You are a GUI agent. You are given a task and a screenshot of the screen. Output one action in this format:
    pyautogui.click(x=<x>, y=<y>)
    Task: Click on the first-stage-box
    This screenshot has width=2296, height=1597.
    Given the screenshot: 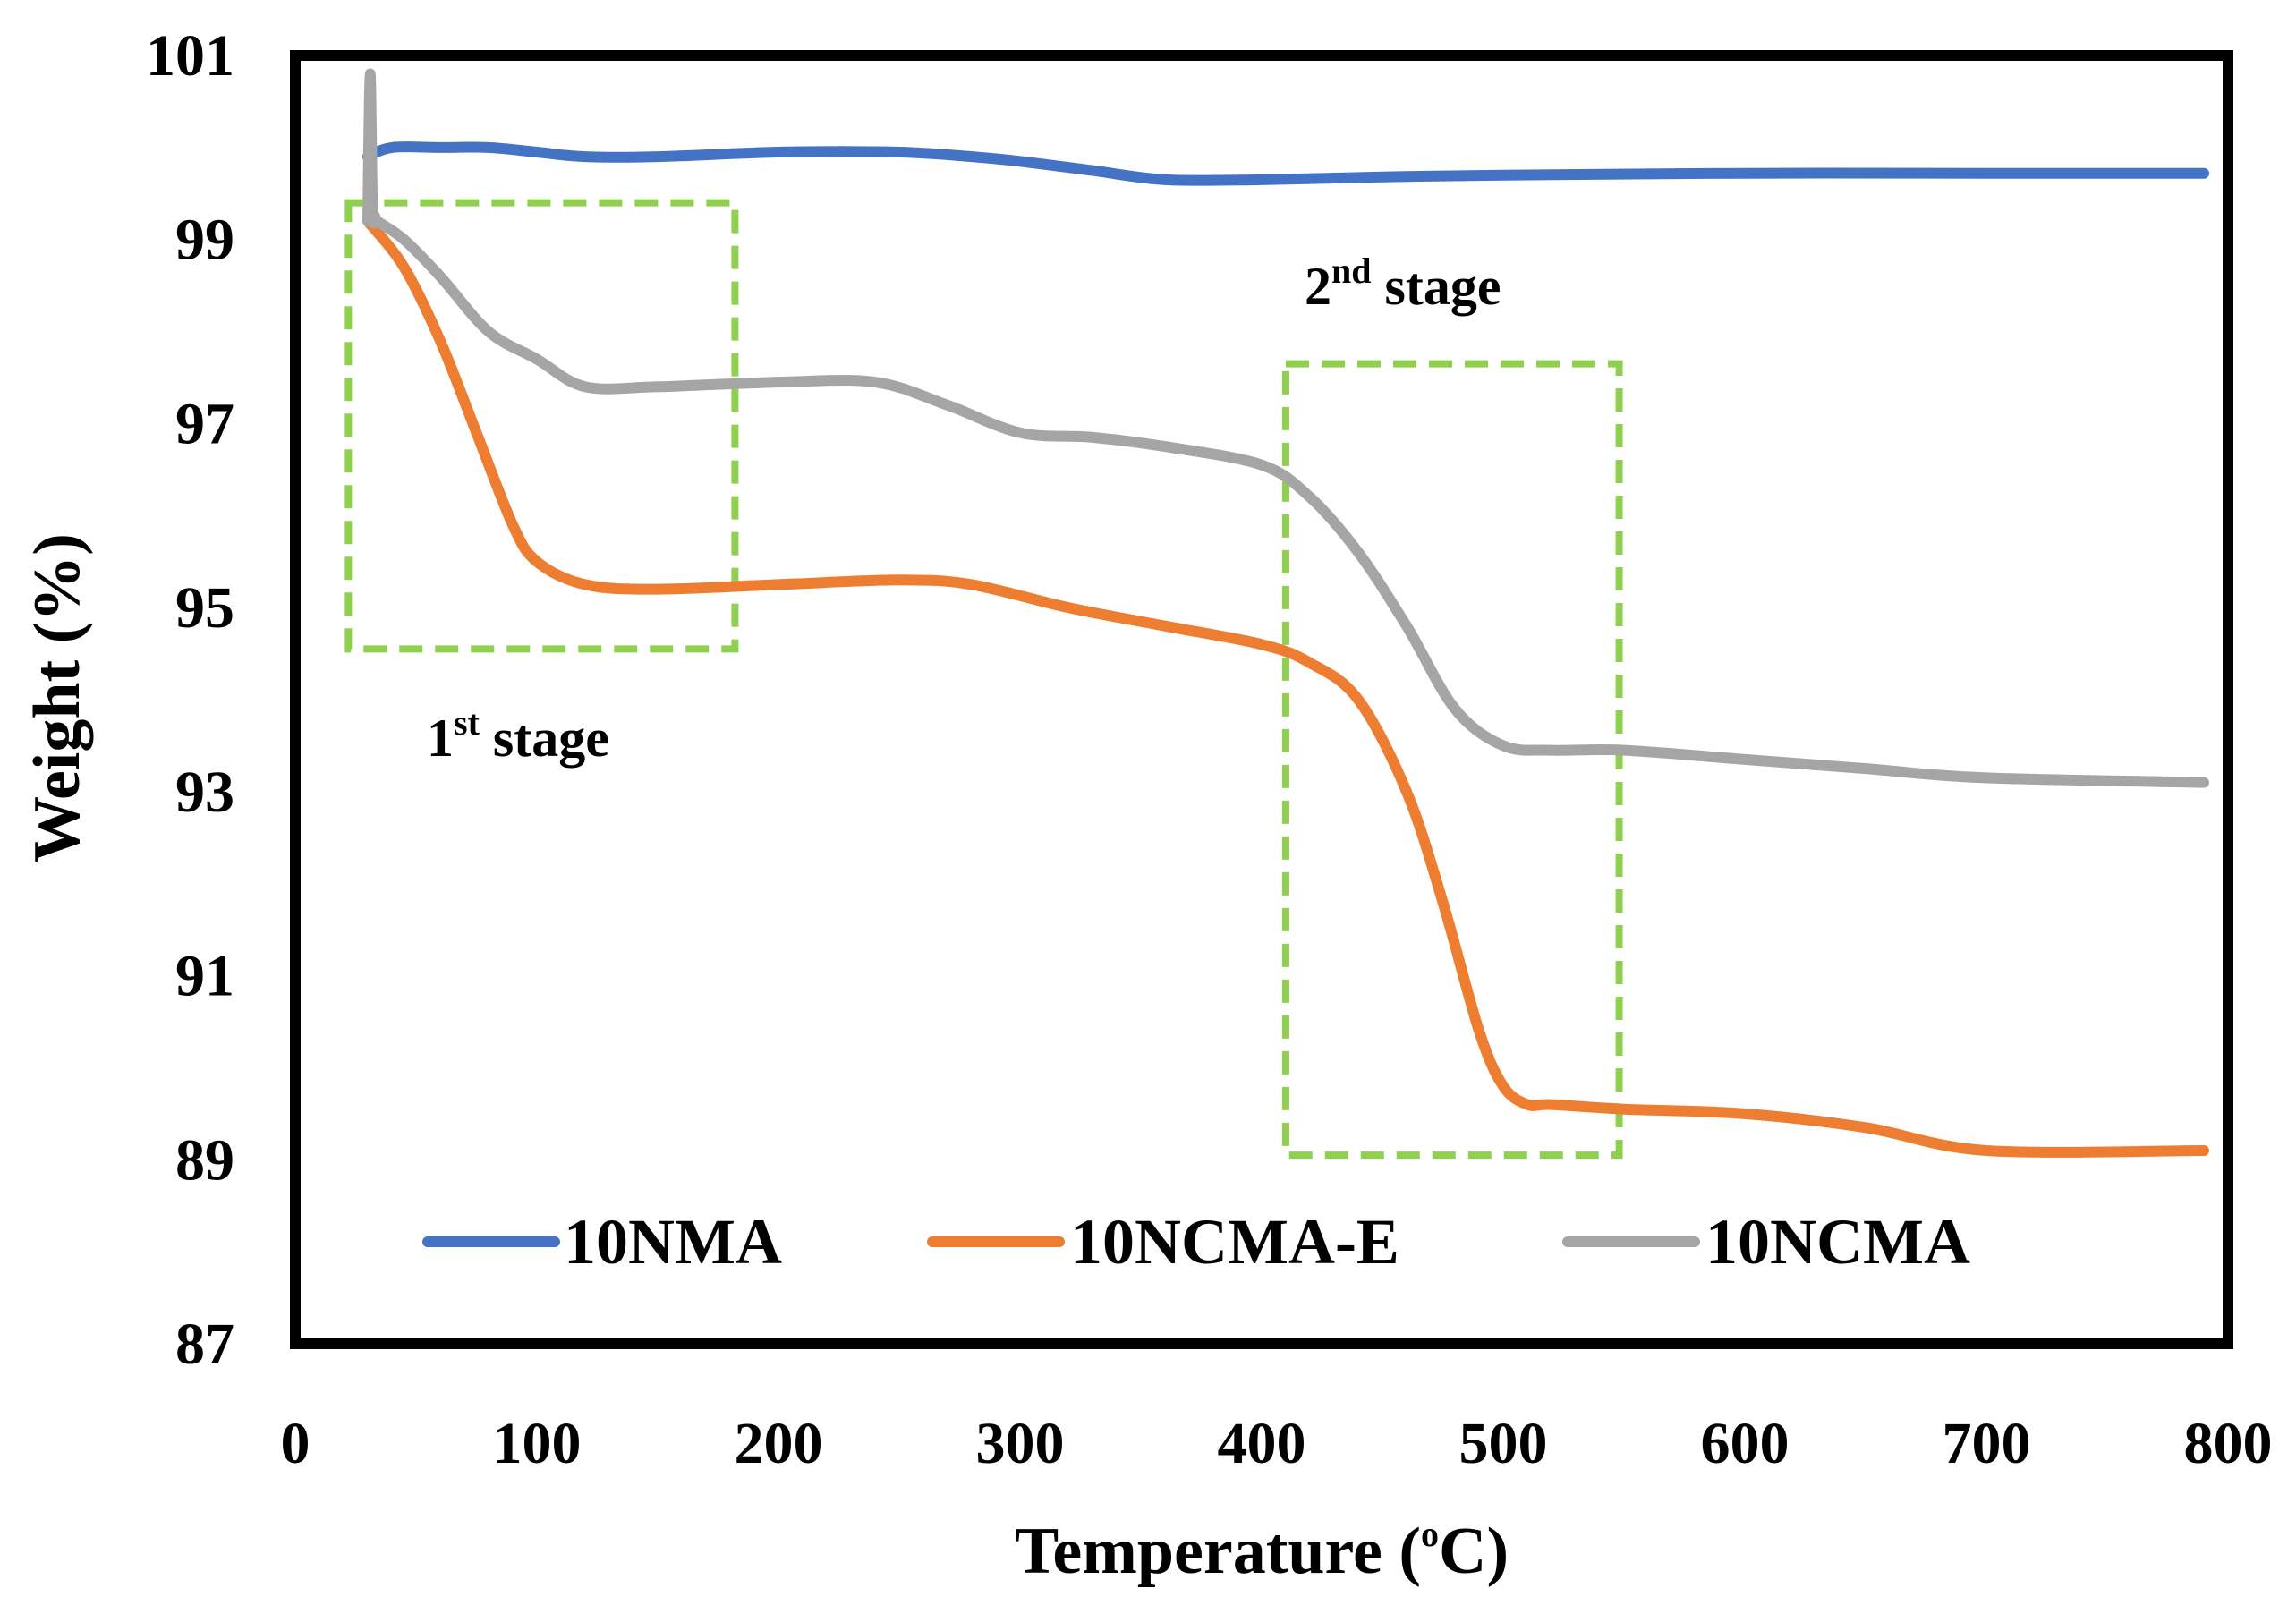 What is the action you would take?
    pyautogui.click(x=541, y=426)
    